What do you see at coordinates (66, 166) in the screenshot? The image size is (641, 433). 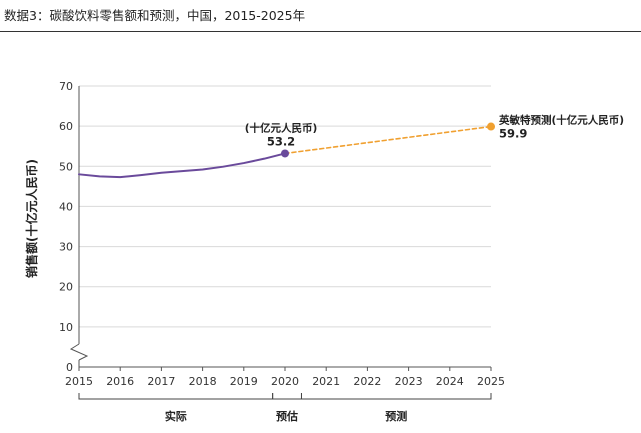 I see `y-tick-label: 50` at bounding box center [66, 166].